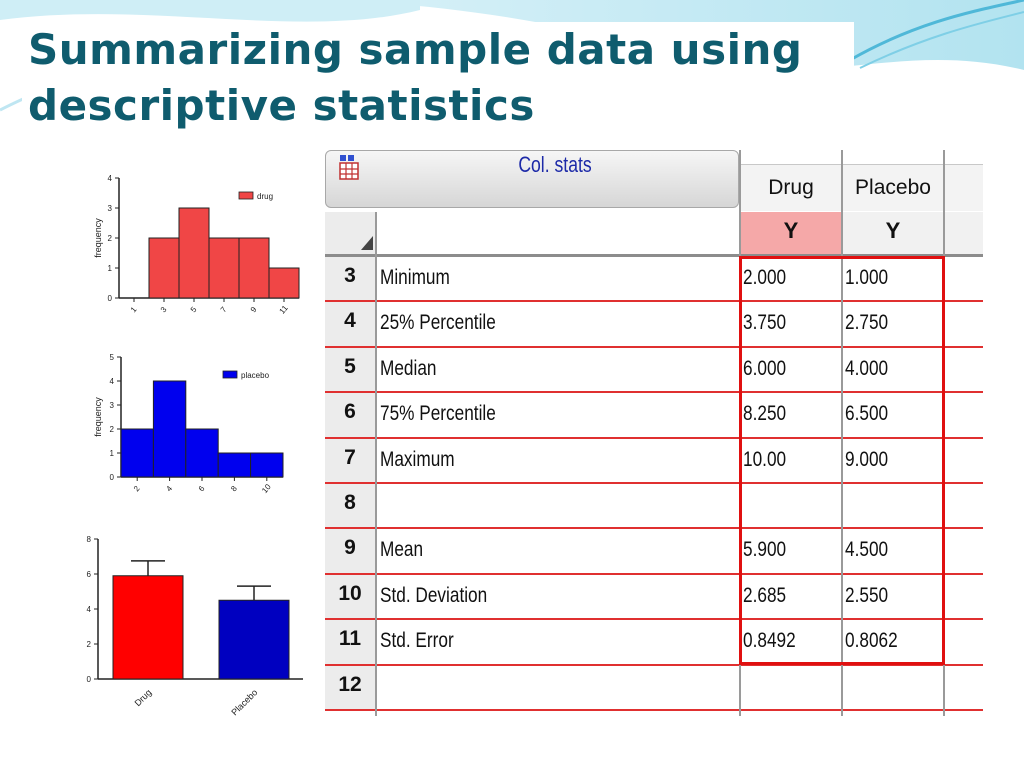 This screenshot has height=768, width=1024. Describe the element at coordinates (654, 370) in the screenshot. I see `table-row: 5 Median 6.000 4.000` at that location.